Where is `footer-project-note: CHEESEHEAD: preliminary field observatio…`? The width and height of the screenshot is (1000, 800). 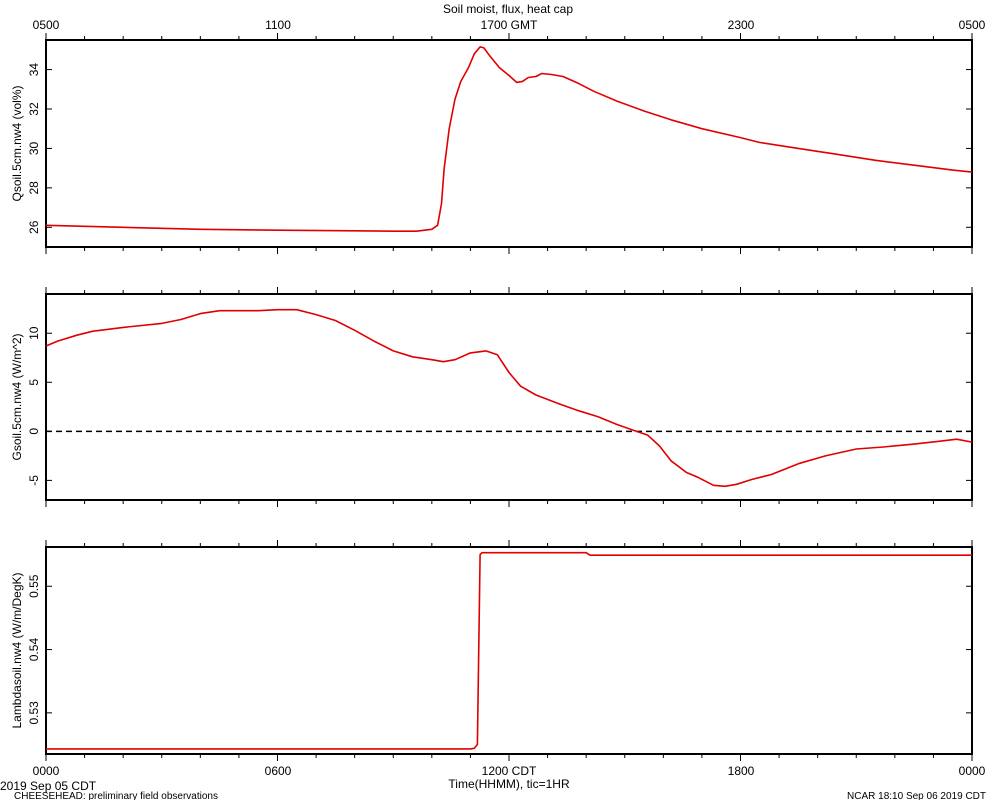 footer-project-note: CHEESEHEAD: preliminary field observatio… is located at coordinates (116, 795).